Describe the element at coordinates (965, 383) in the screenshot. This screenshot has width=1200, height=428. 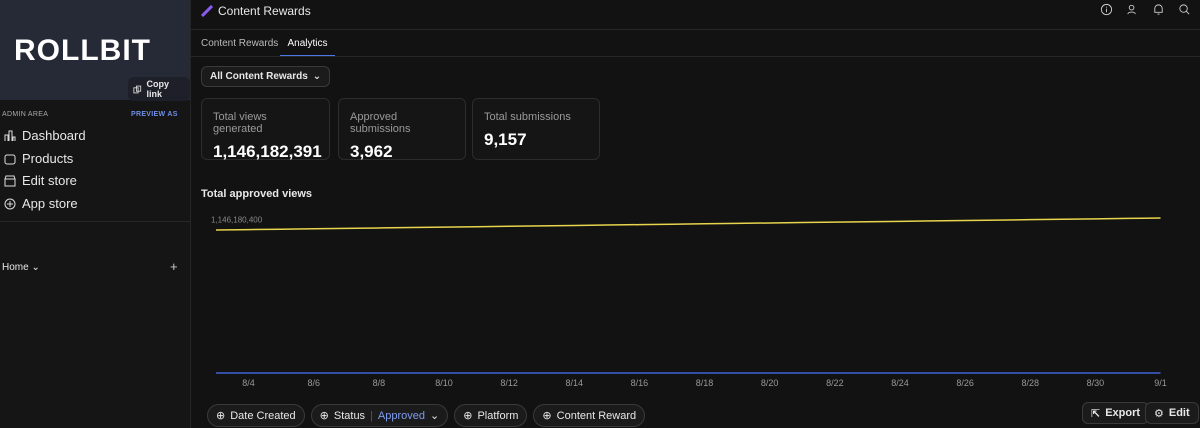
I see `x-tick-label: 8/26` at that location.